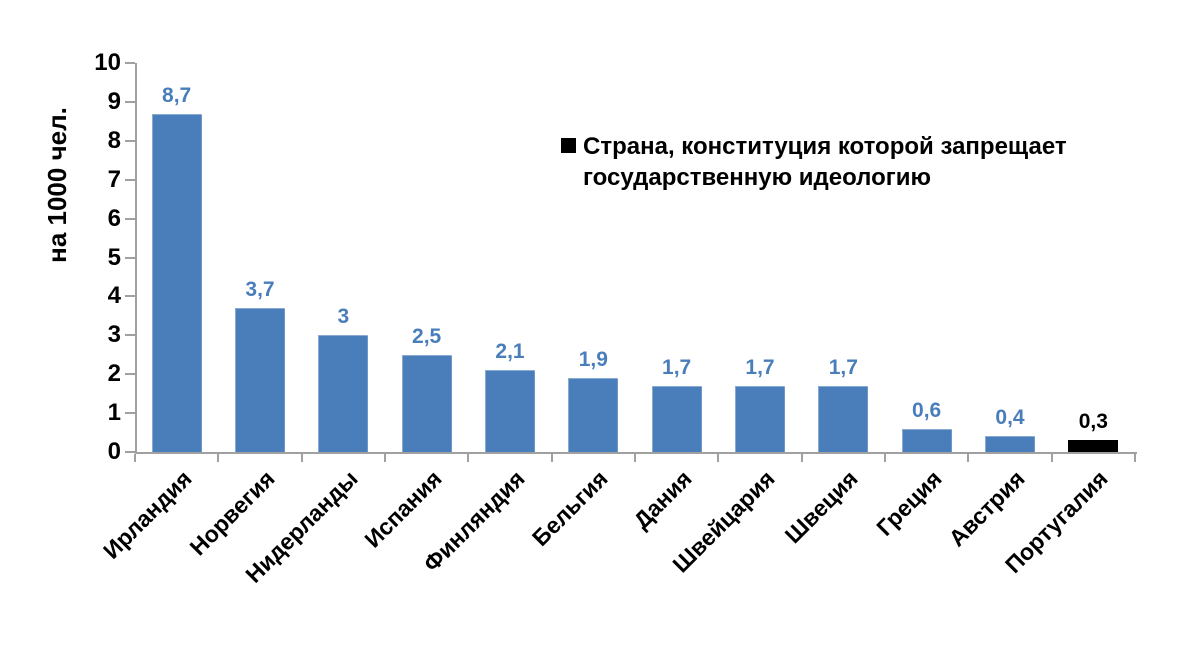 The height and width of the screenshot is (654, 1188). What do you see at coordinates (147, 514) in the screenshot?
I see `category-label: Ирландия` at bounding box center [147, 514].